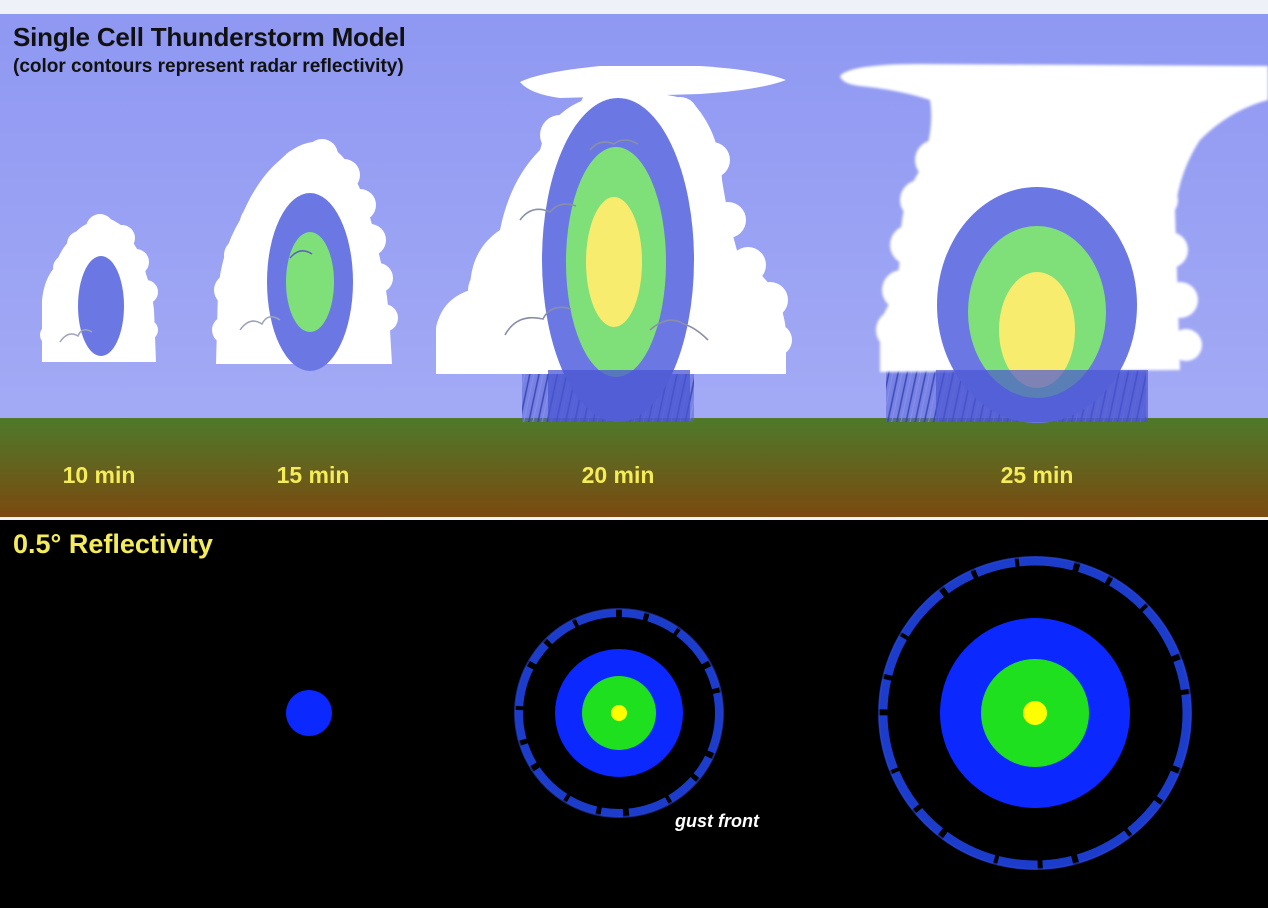 The width and height of the screenshot is (1268, 908). What do you see at coordinates (717, 821) in the screenshot?
I see `gust-front-label: gust front` at bounding box center [717, 821].